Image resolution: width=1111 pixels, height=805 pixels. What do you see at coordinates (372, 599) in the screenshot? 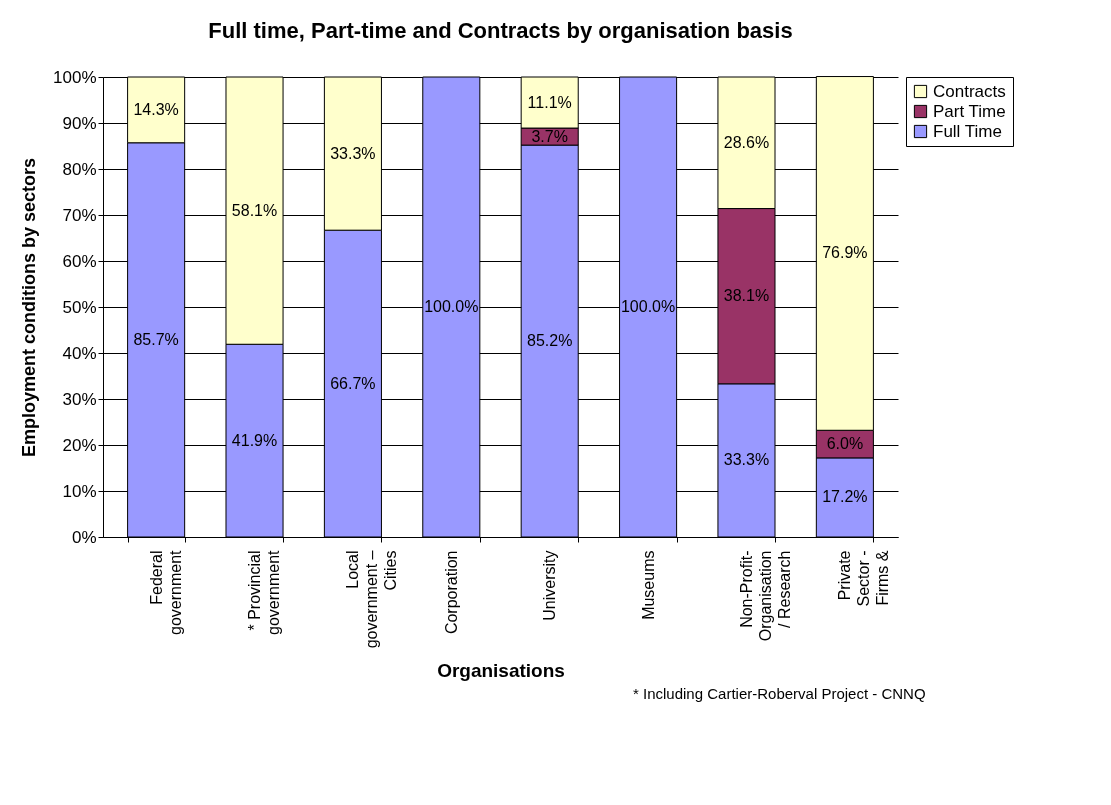
I see `x-tick-label: Local government – Cities` at bounding box center [372, 599].